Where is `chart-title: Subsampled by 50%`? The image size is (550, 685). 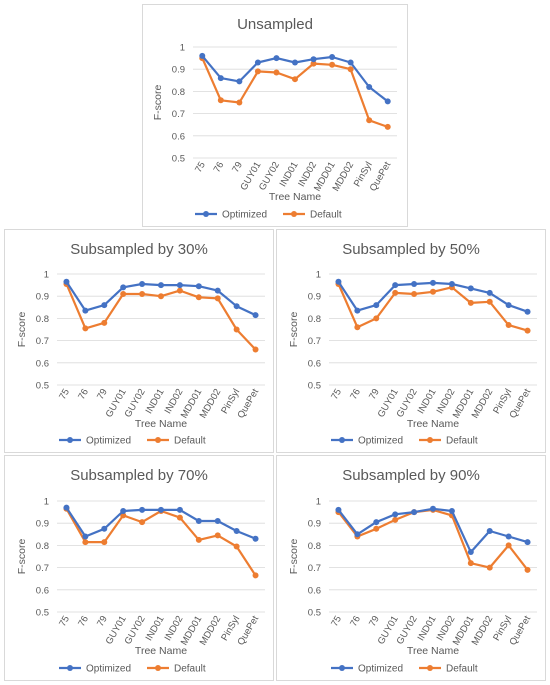 chart-title: Subsampled by 50% is located at coordinates (411, 249).